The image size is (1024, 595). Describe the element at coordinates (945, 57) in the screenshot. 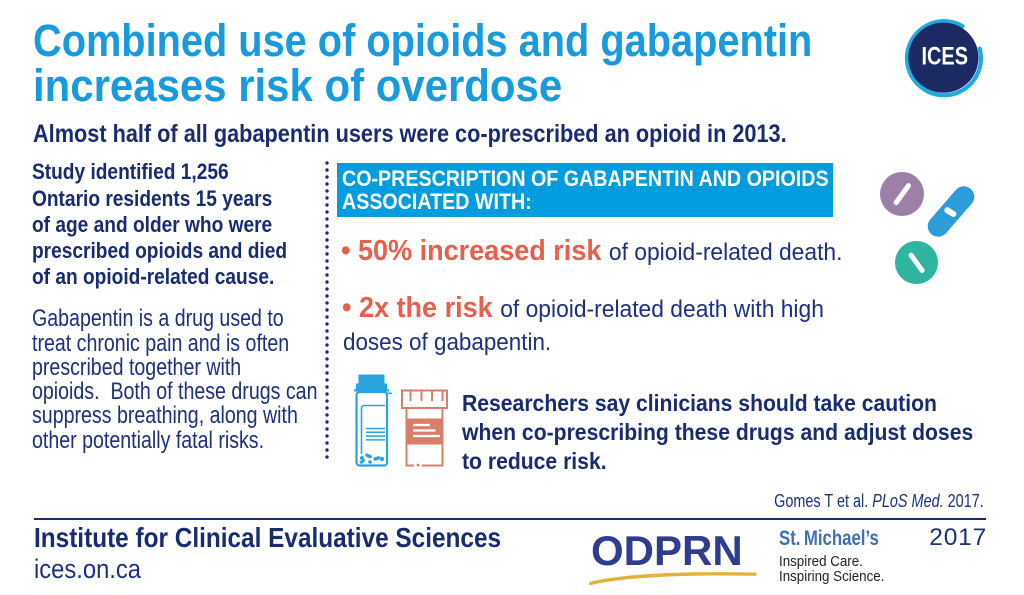

I see `svg-text: ICES` at that location.